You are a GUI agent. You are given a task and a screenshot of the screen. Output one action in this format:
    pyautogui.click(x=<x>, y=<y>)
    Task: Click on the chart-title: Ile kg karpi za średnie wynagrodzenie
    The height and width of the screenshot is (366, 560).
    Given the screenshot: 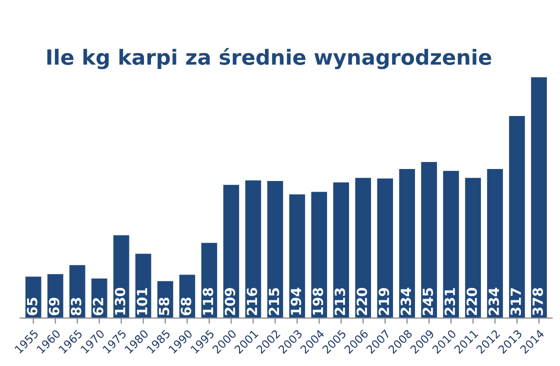 What is the action you would take?
    pyautogui.click(x=269, y=59)
    